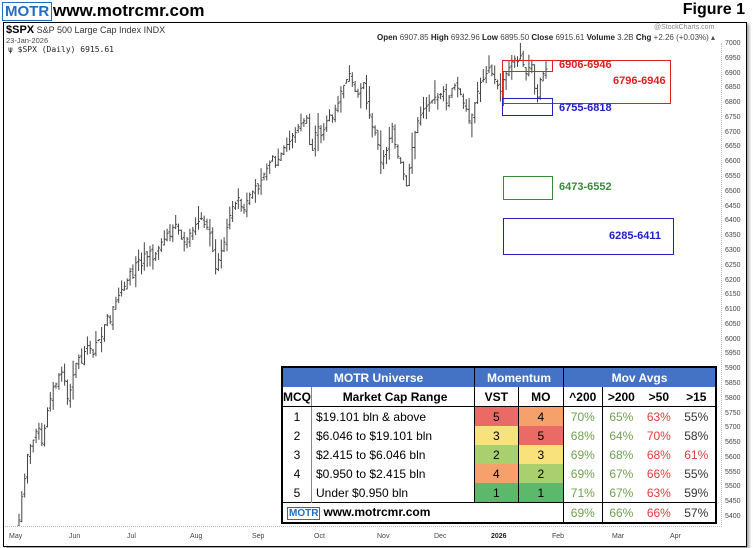 The width and height of the screenshot is (753, 548). Describe the element at coordinates (585, 108) in the screenshot. I see `zone-label: 6755-6818` at that location.